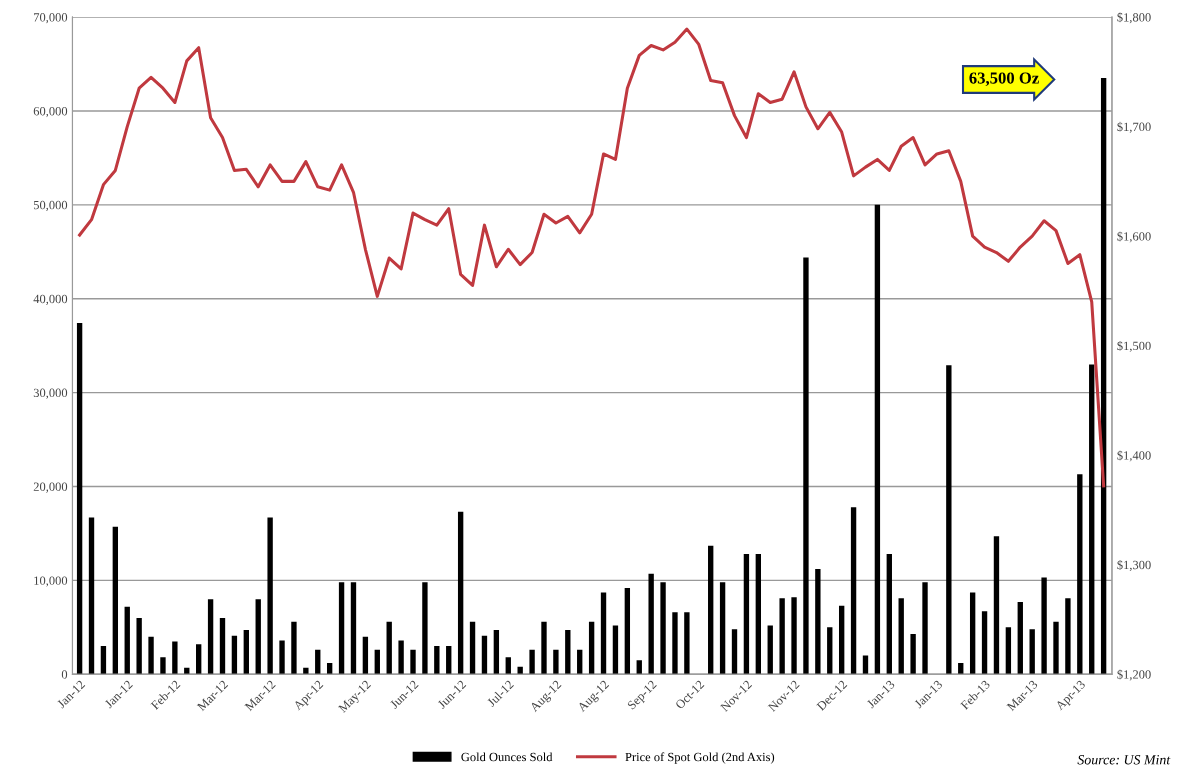 This screenshot has height=775, width=1188. Describe the element at coordinates (1004, 79) in the screenshot. I see `annotation: 63,500 Oz` at that location.